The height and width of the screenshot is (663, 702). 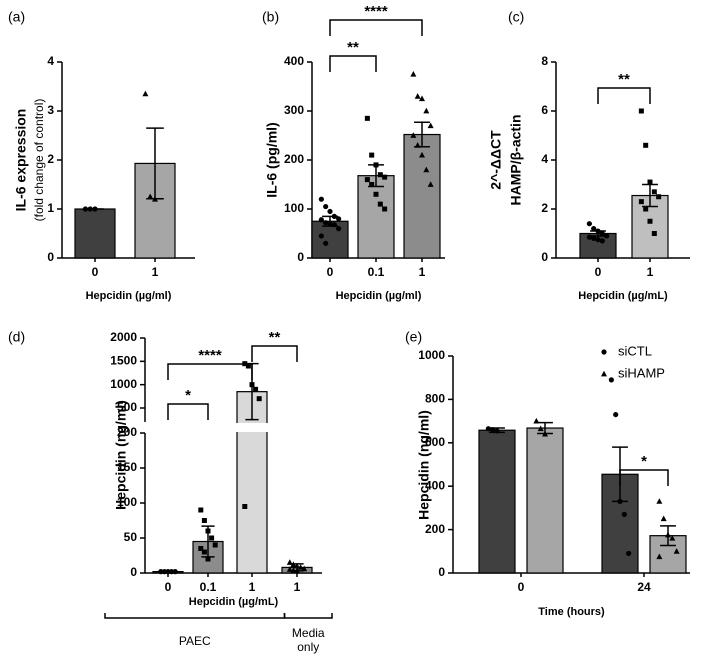 What do you see at coordinates (50, 208) in the screenshot?
I see `y-tick-label: 1` at bounding box center [50, 208].